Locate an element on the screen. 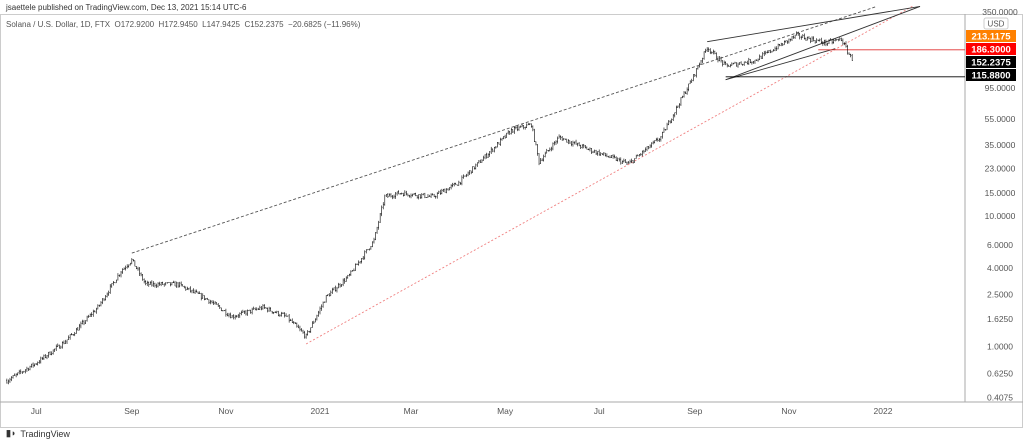 This screenshot has width=1024, height=442. y-tick-label: 0.6250 is located at coordinates (1000, 373).